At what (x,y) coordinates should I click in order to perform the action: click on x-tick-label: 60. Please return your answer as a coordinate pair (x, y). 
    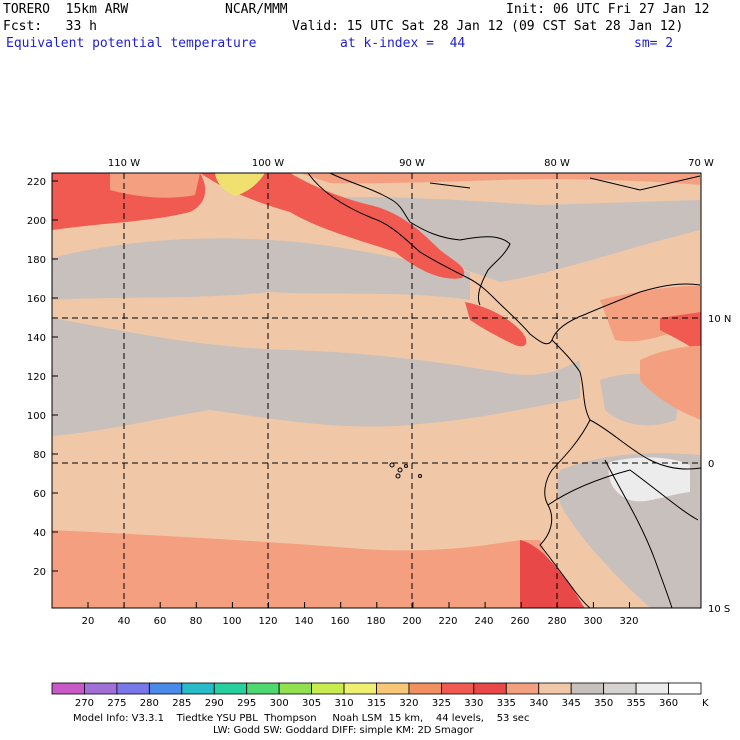
    Looking at the image, I should click on (160, 621).